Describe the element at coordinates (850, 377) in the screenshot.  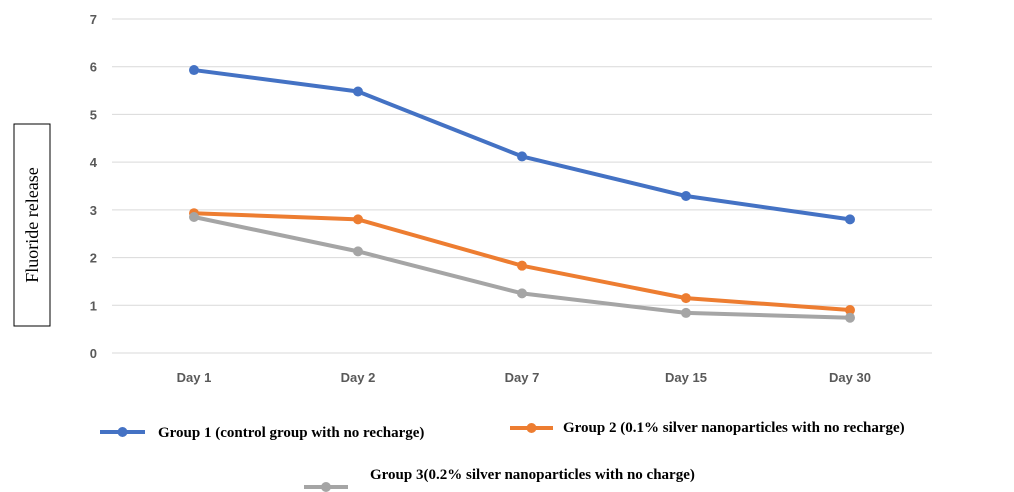
I see `x-tick-label: Day 30` at that location.